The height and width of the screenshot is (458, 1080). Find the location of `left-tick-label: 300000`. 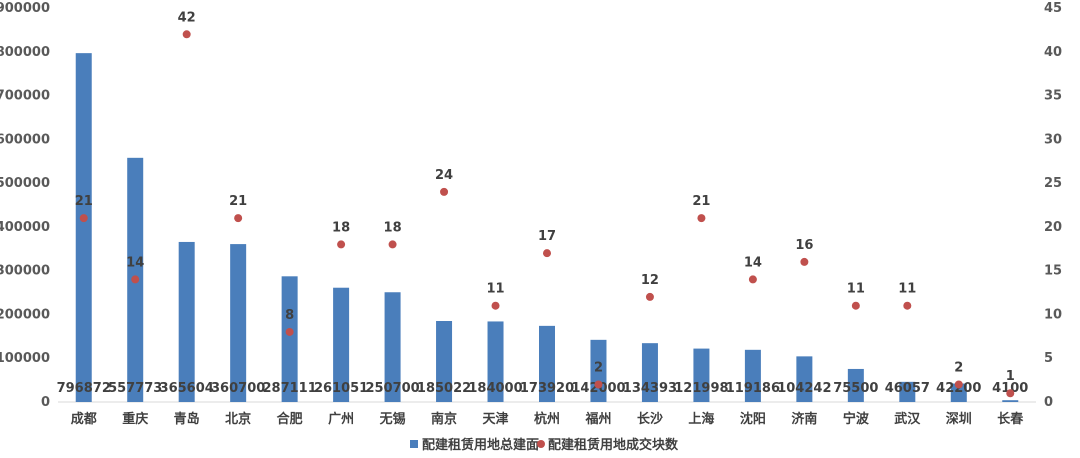

left-tick-label: 300000 is located at coordinates (25, 271).